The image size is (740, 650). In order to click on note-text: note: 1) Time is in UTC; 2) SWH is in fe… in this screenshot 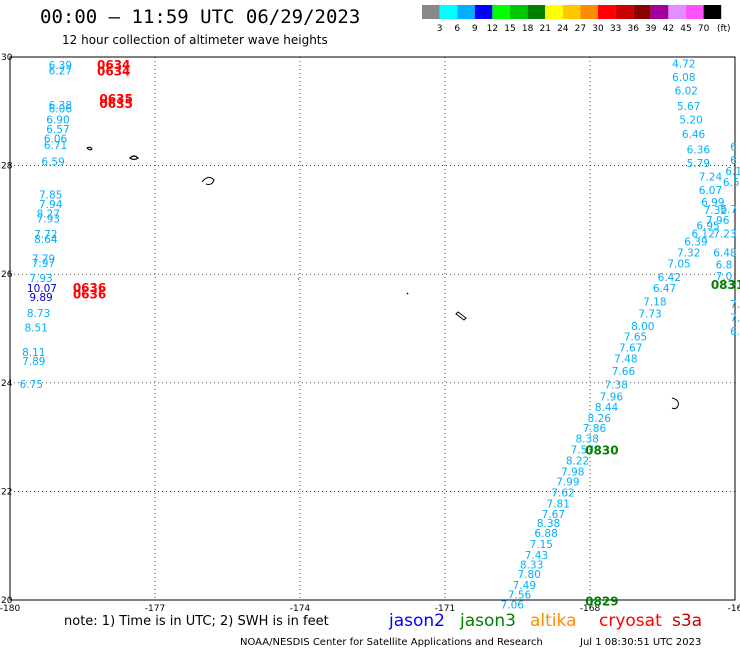, I will do `click(196, 621)`.